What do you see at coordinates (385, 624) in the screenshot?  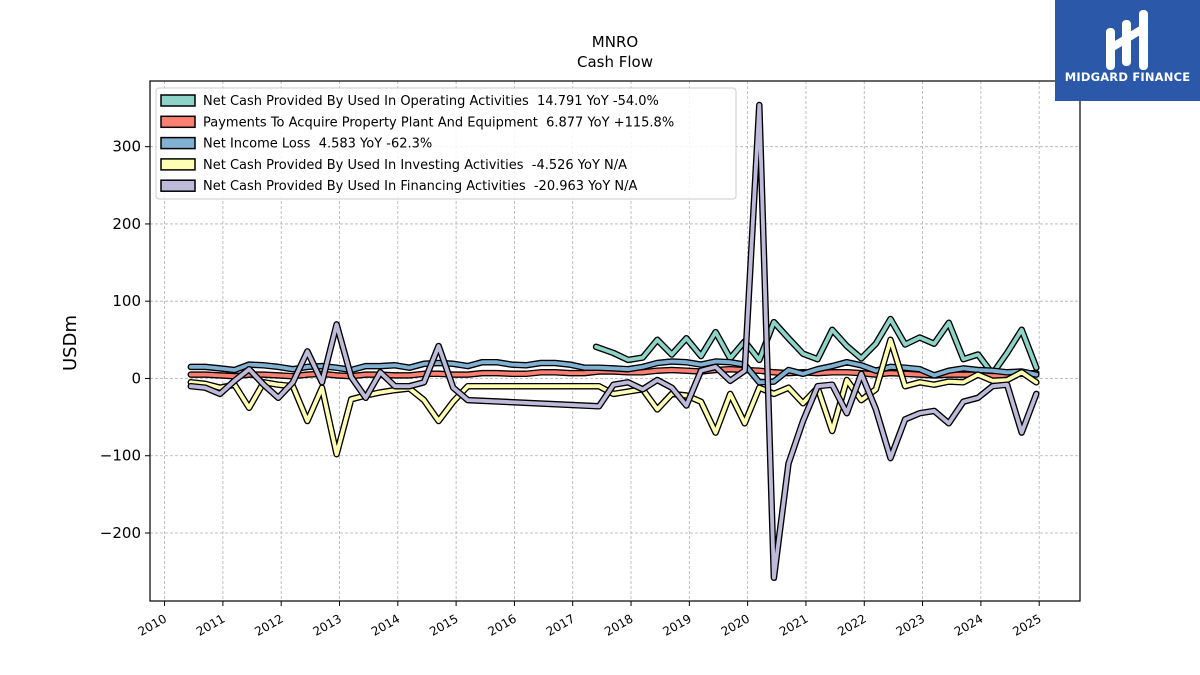 I see `x-tick-label: 2014` at bounding box center [385, 624].